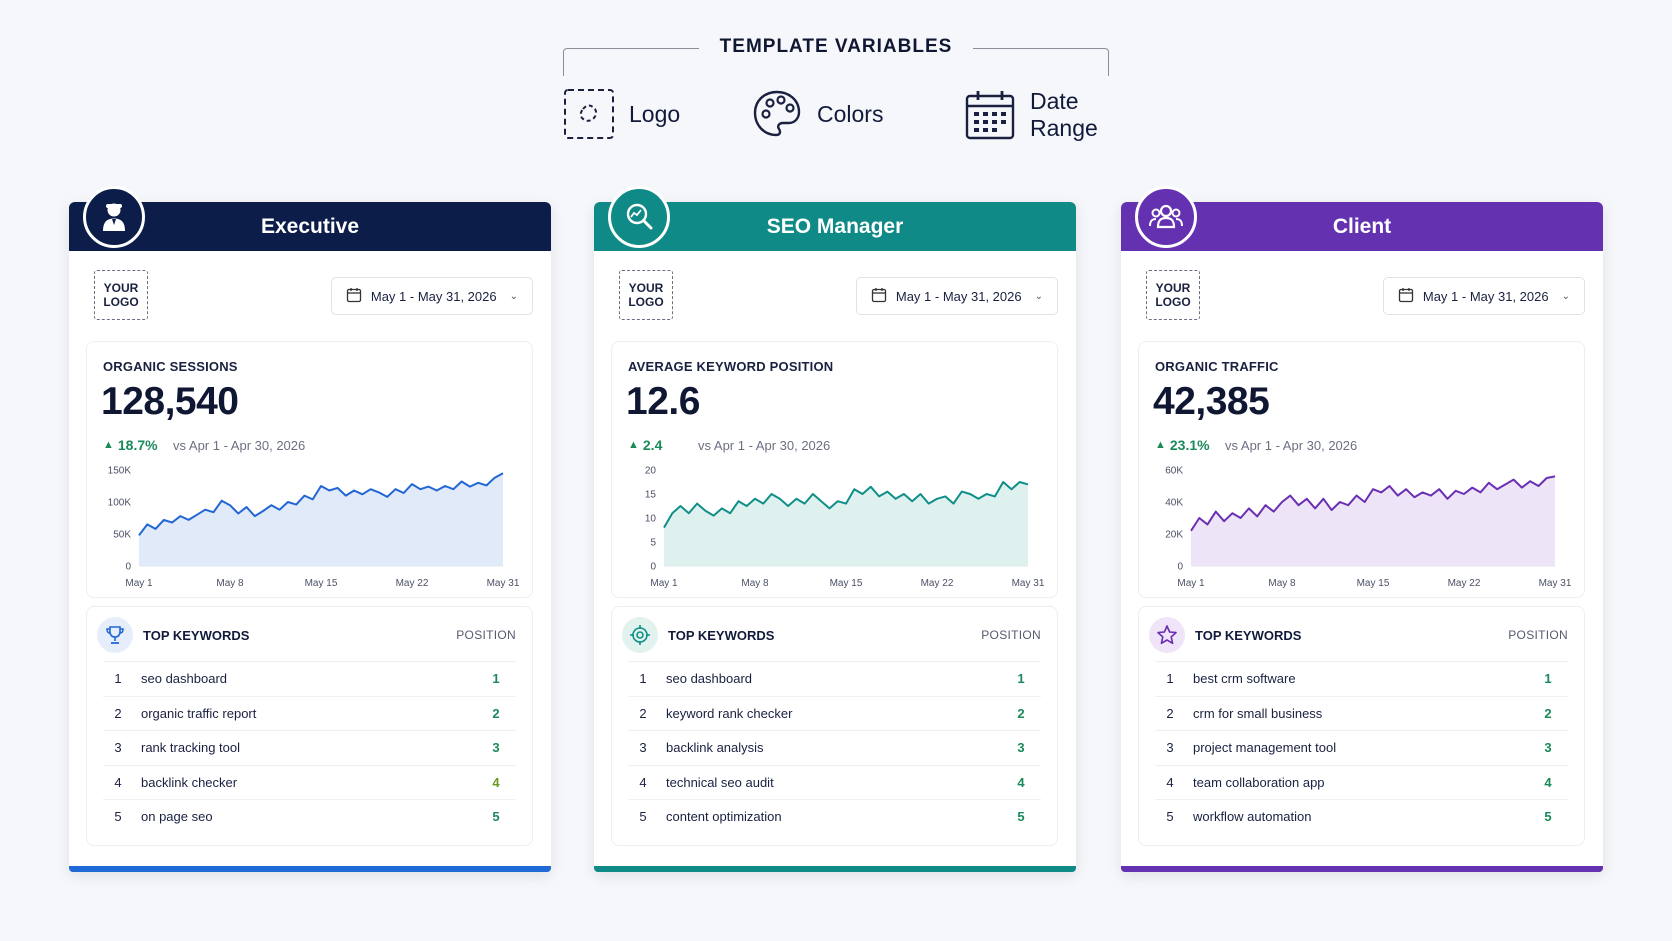  What do you see at coordinates (834, 713) in the screenshot?
I see `keyword-row: 2 keyword rank checker 2` at bounding box center [834, 713].